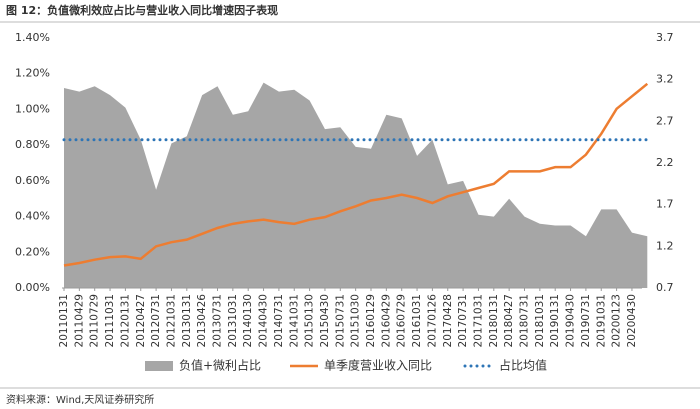 Image resolution: width=700 pixels, height=409 pixels. What do you see at coordinates (356, 320) in the screenshot?
I see `x-tick-label: 20151030` at bounding box center [356, 320].